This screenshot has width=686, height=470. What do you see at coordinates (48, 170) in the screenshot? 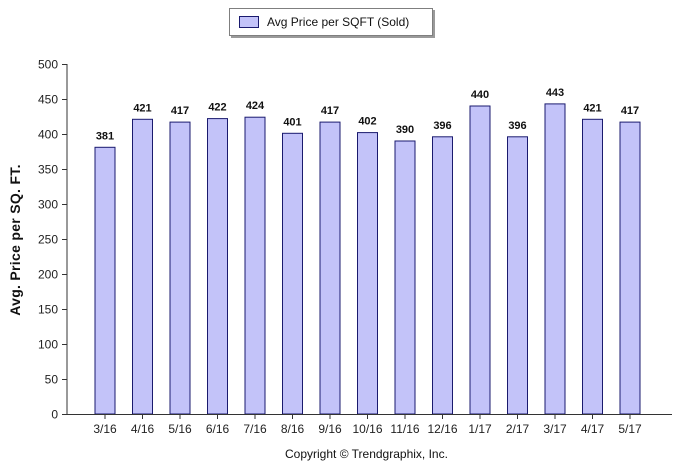
I see `y-tick-label: 350` at bounding box center [48, 170].